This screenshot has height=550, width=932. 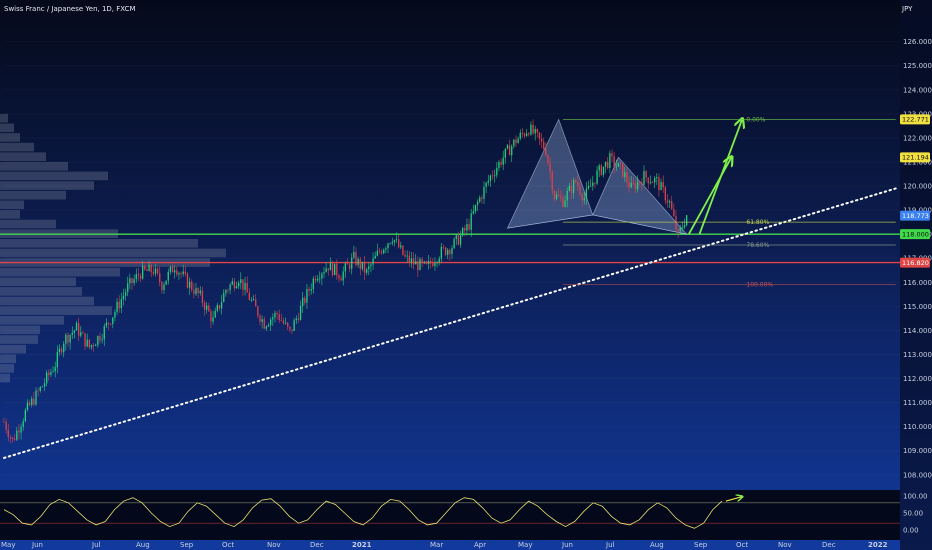 I want to click on price-tick-label: 124.000, so click(x=917, y=90).